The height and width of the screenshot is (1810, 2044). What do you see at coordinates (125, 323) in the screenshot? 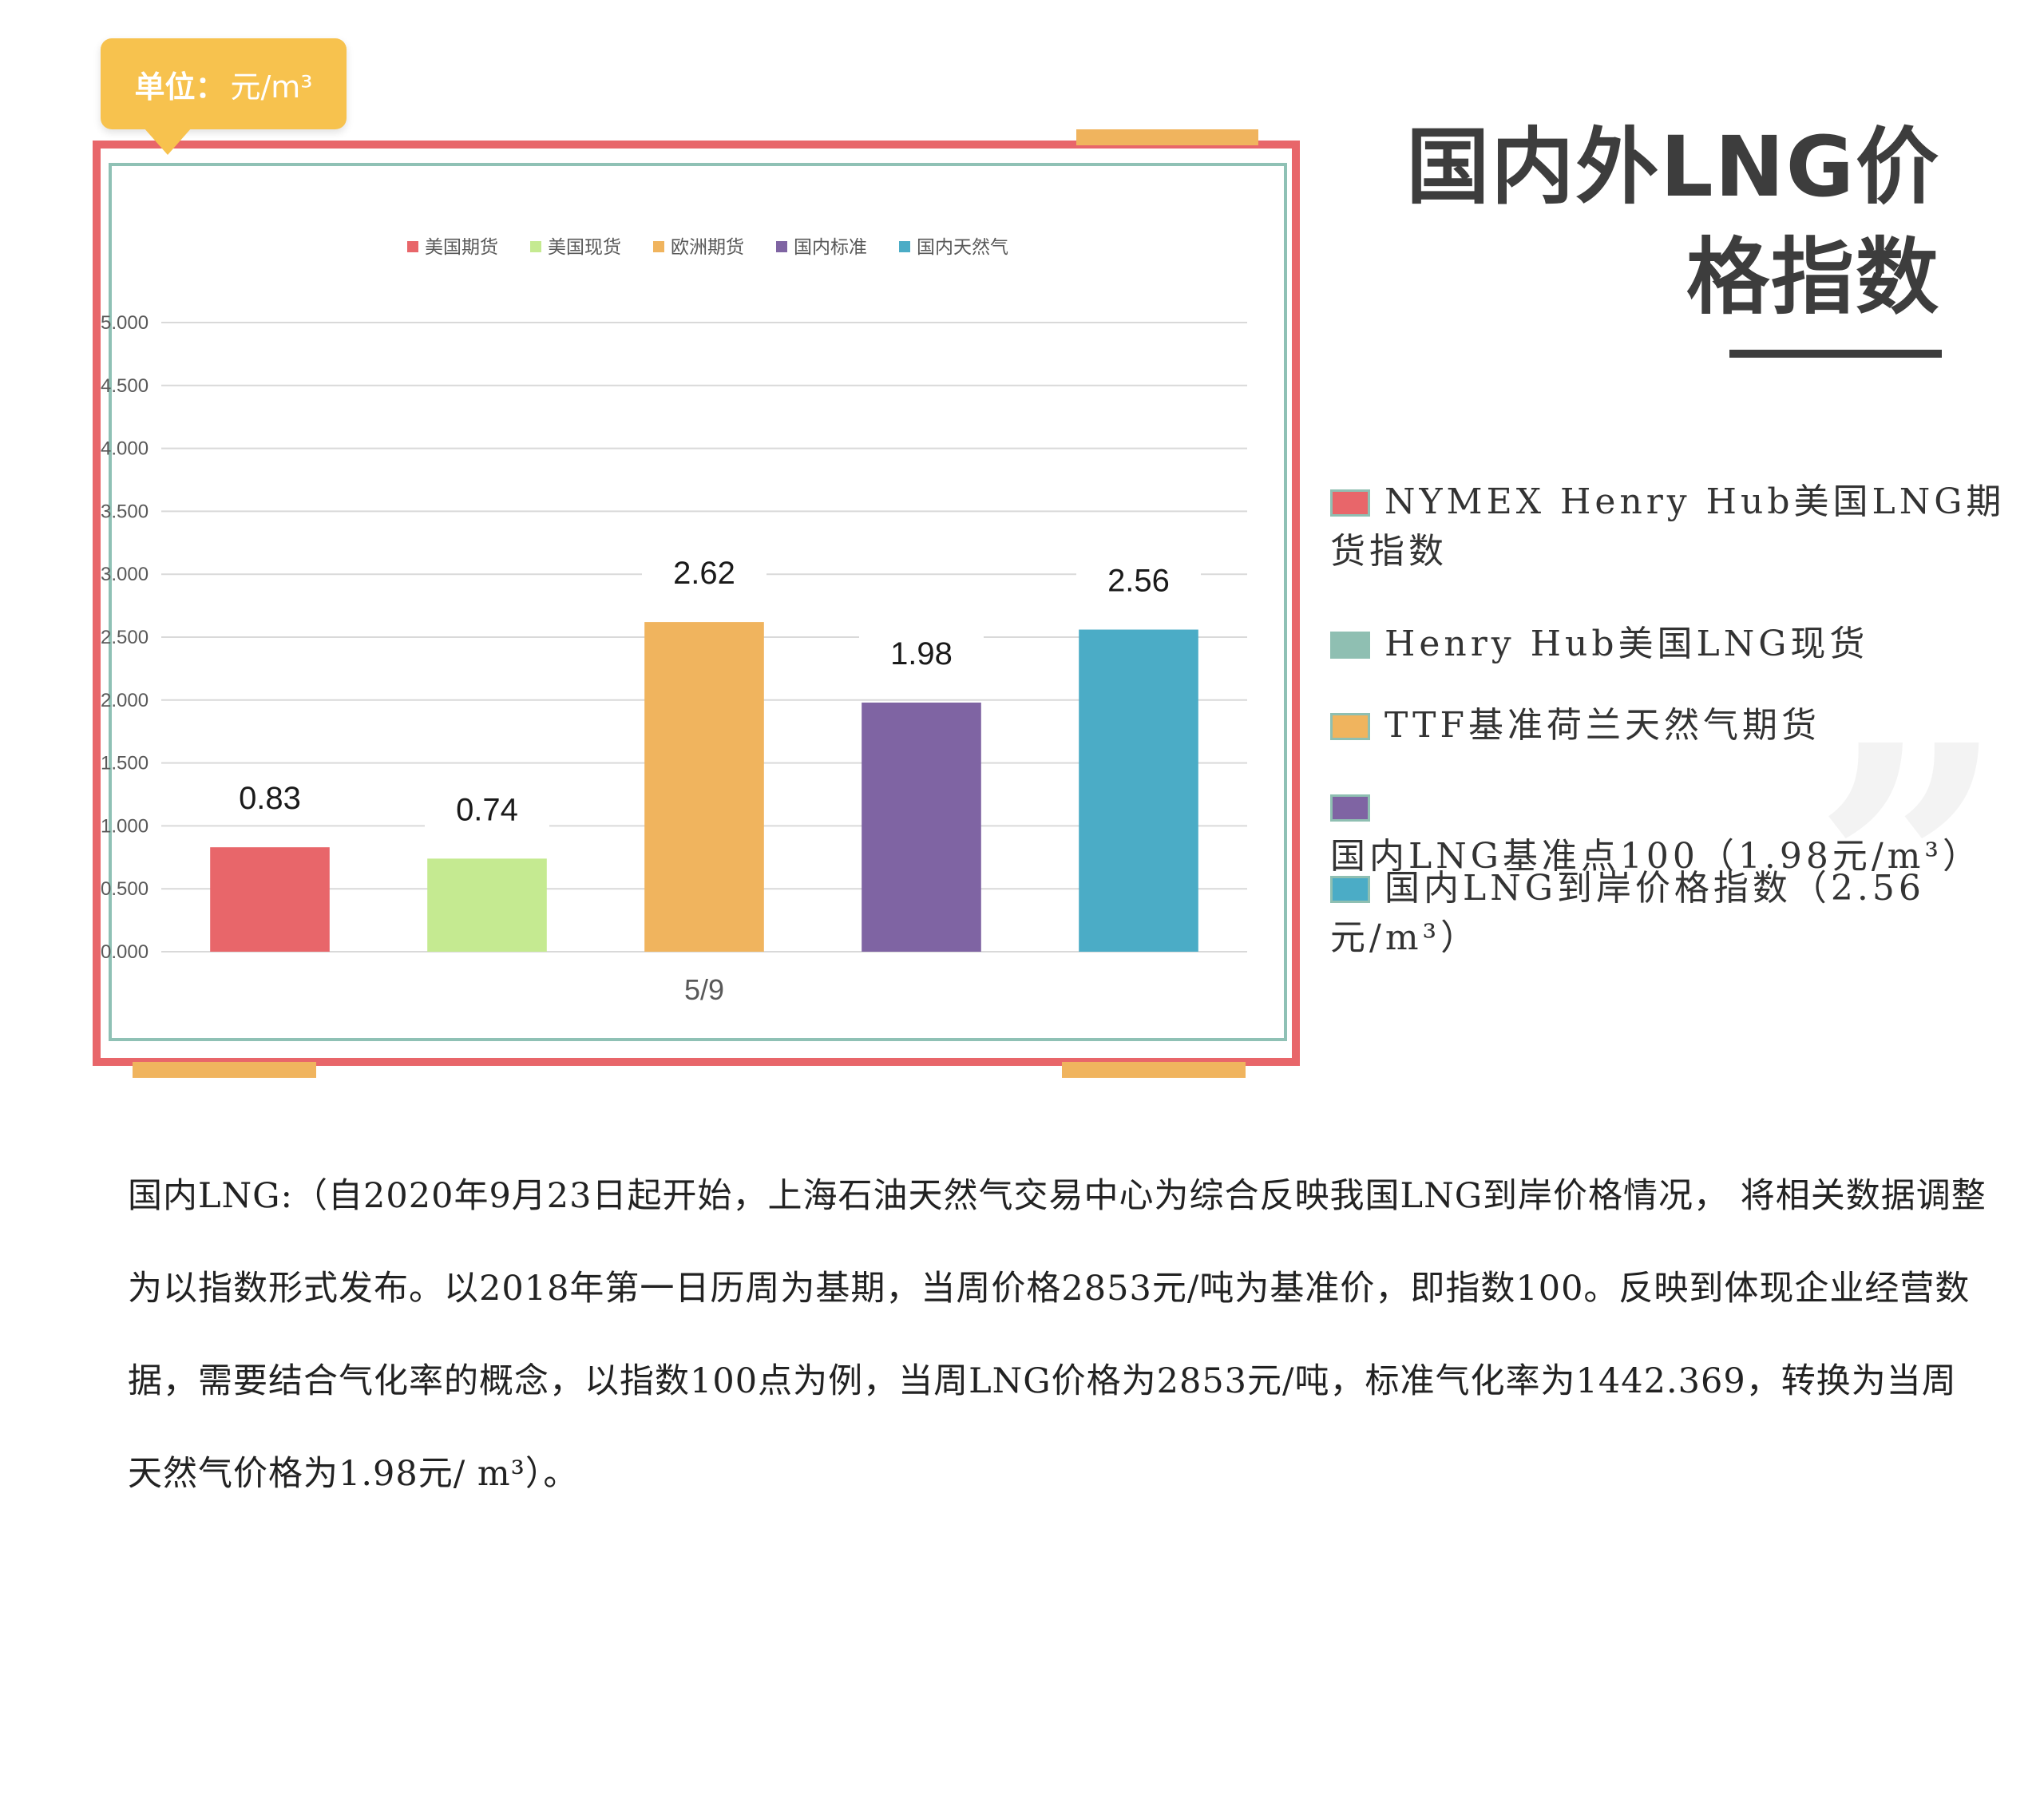
I see `y-tick-label: 5.000` at bounding box center [125, 323].